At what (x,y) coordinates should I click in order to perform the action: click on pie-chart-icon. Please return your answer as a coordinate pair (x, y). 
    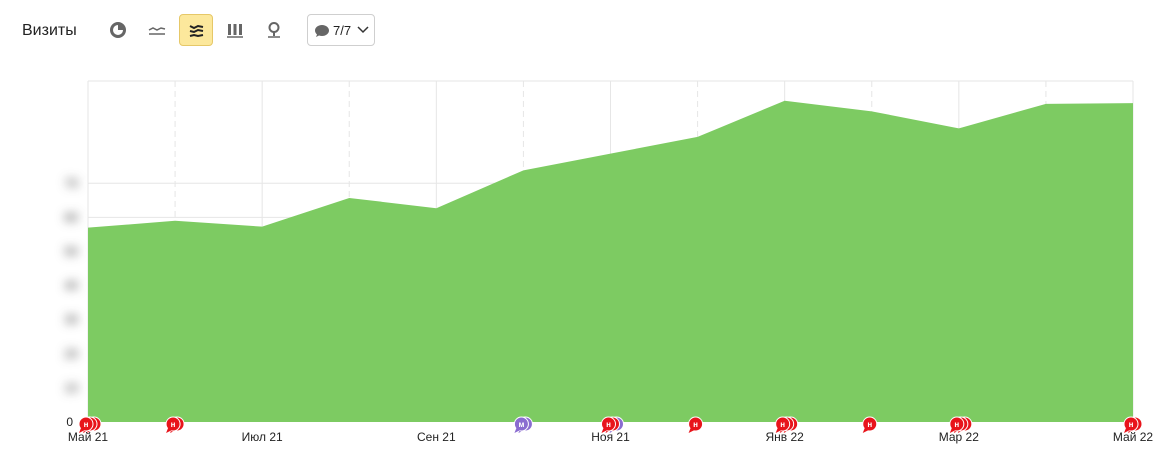
    Looking at the image, I should click on (118, 30).